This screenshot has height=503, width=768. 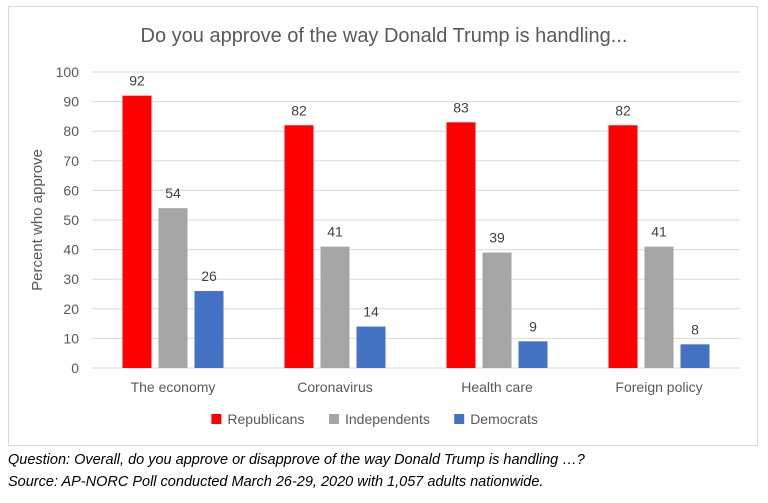 What do you see at coordinates (71, 131) in the screenshot?
I see `y-tick-label: 80` at bounding box center [71, 131].